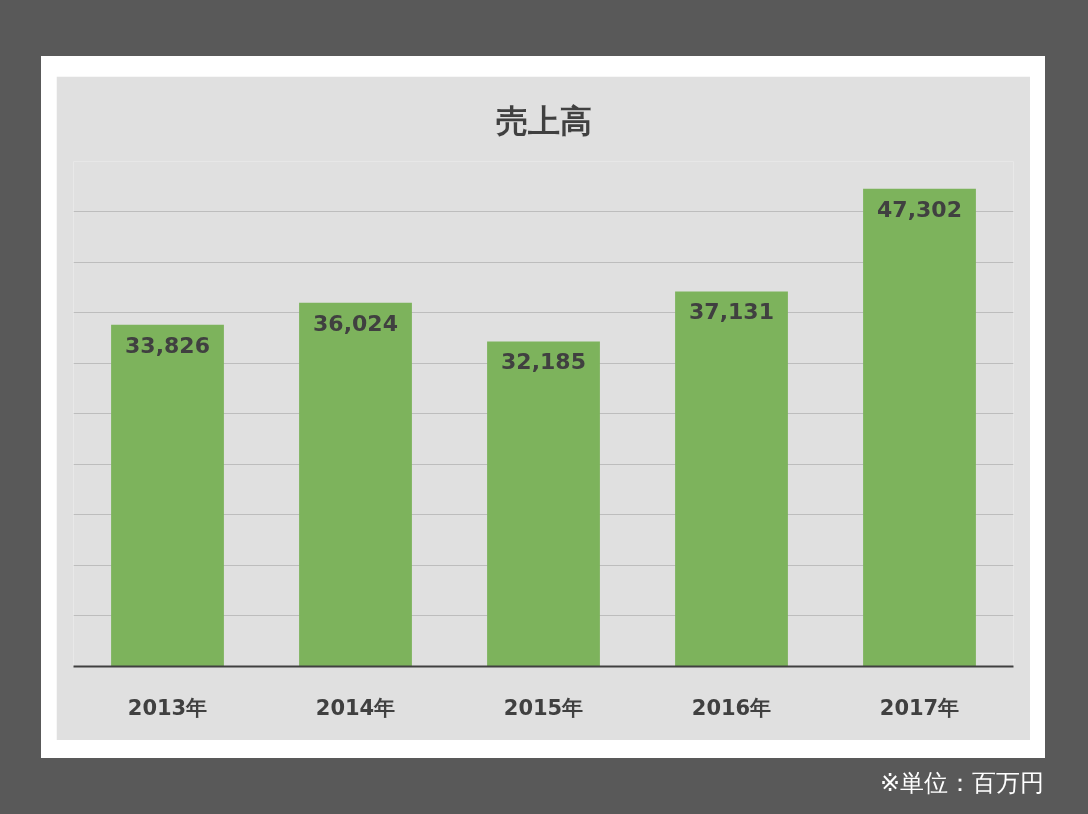 The width and height of the screenshot is (1088, 814). I want to click on chart-title: 売上高, so click(543, 121).